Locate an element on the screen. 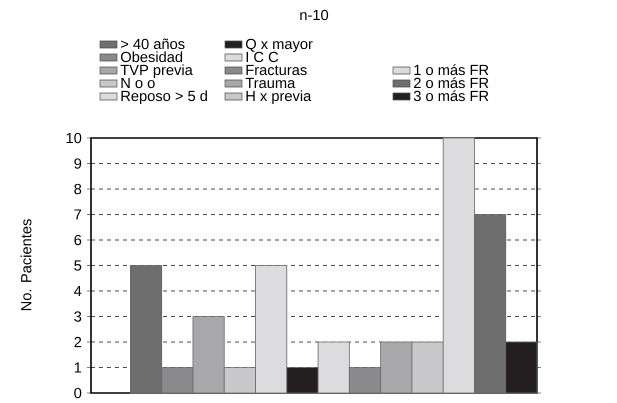 The width and height of the screenshot is (617, 403). legend-label: 2 o más FR is located at coordinates (451, 82).